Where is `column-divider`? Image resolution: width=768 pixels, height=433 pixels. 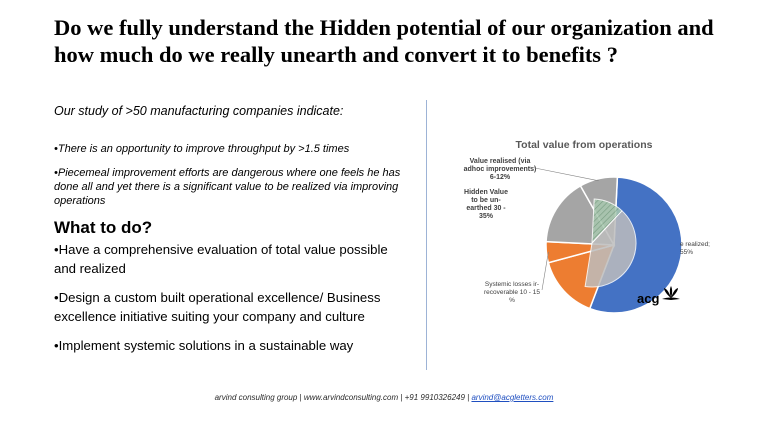
column-divider is located at coordinates (426, 235).